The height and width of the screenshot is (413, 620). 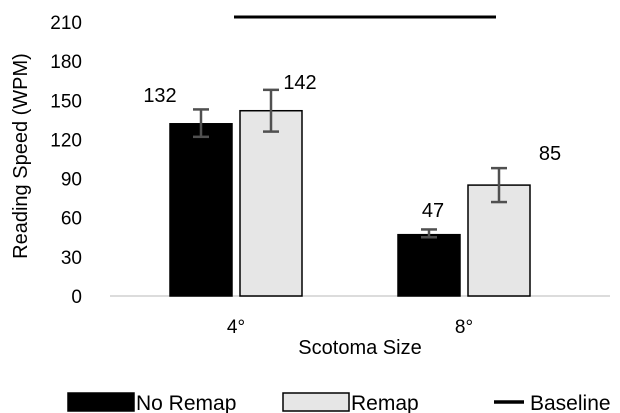 I want to click on y-axis-title: Reading Speed (WPM), so click(x=21, y=156).